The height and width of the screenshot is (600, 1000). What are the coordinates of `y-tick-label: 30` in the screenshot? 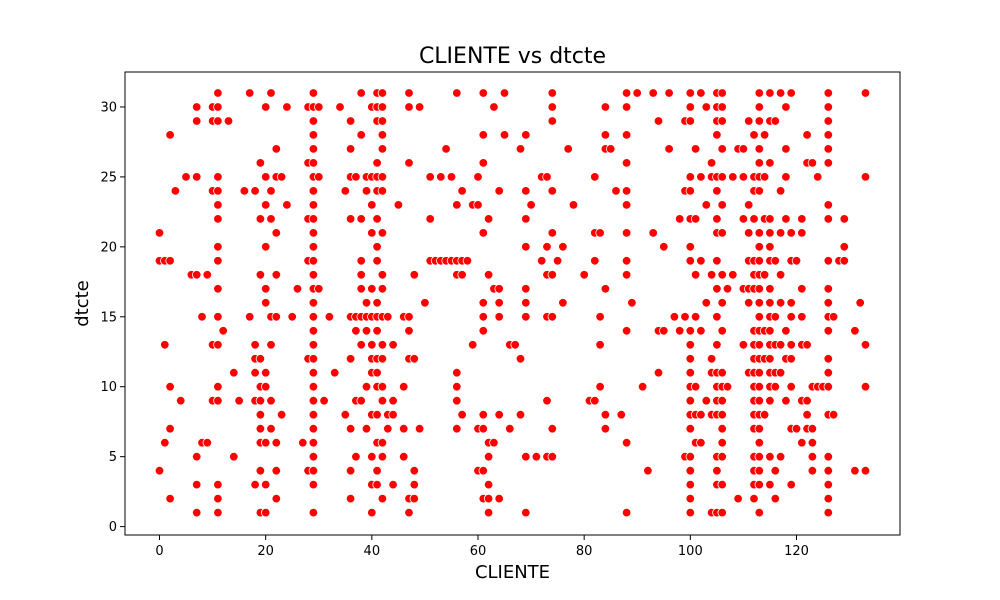 It's located at (108, 107).